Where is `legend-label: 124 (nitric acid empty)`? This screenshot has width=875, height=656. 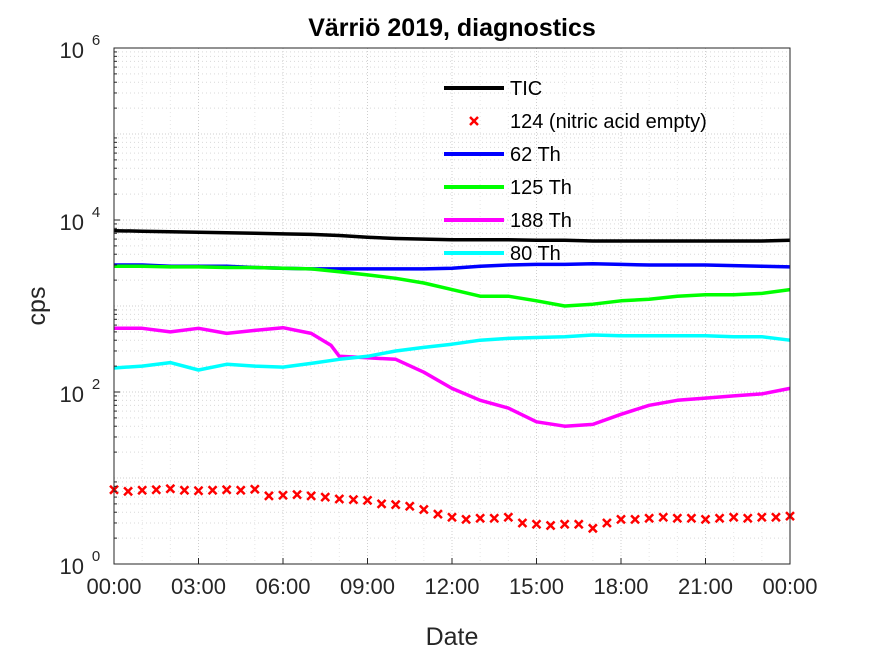
legend-label: 124 (nitric acid empty) is located at coordinates (608, 122).